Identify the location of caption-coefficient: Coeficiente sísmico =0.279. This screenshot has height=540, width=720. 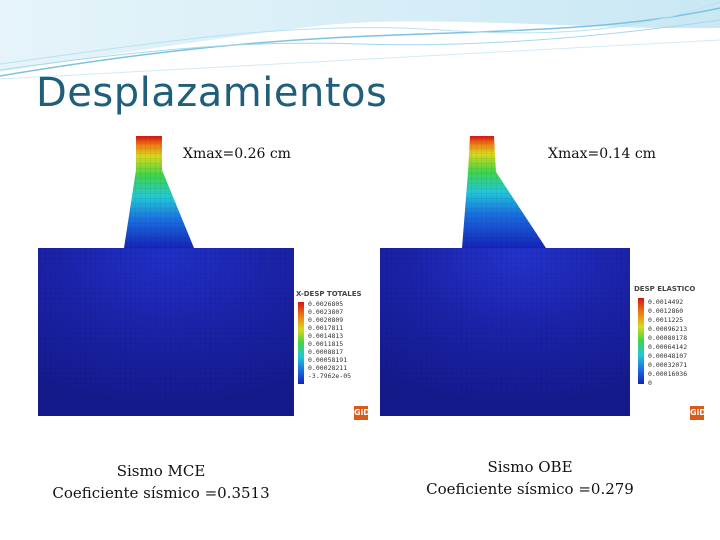
(530, 489).